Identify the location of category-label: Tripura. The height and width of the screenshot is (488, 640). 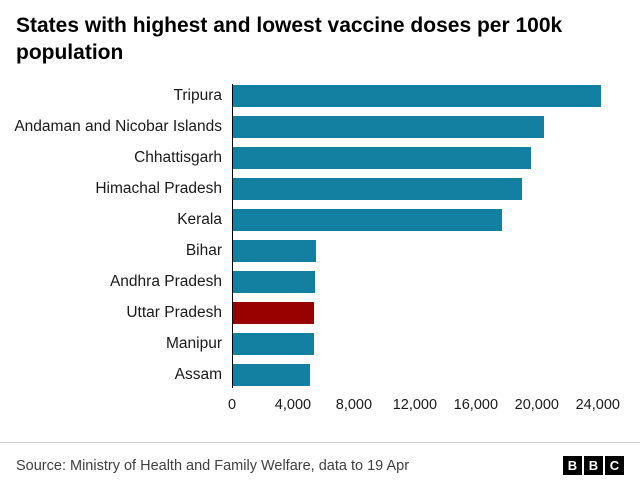
(197, 96).